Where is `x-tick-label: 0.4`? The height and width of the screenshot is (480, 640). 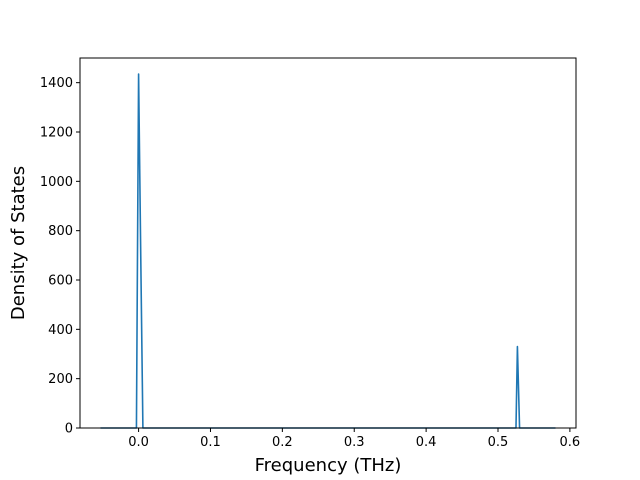
x-tick-label: 0.4 is located at coordinates (426, 442).